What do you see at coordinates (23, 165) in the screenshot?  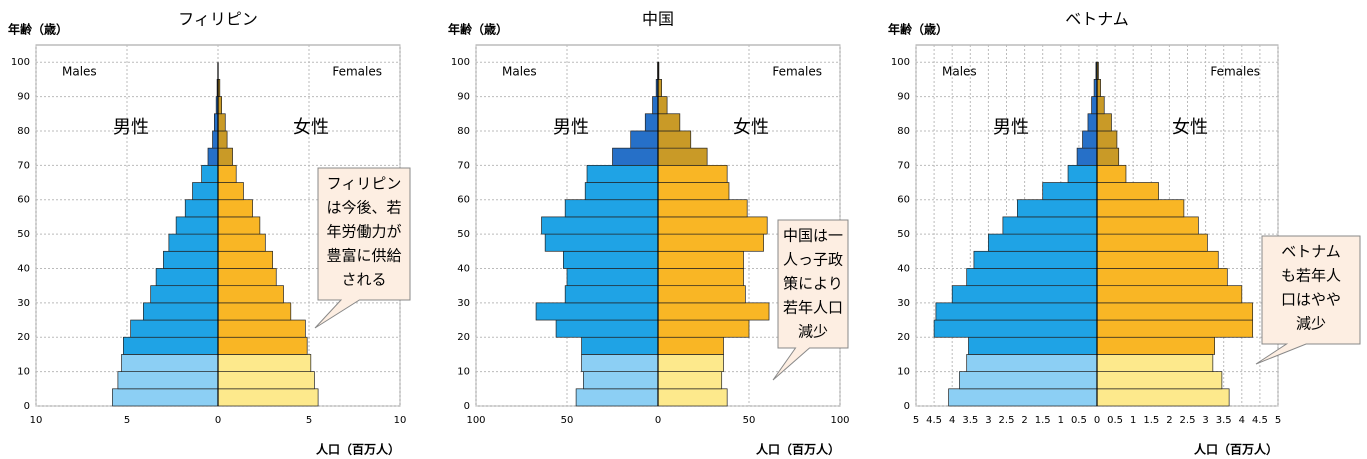 I see `y-tick-label: 70` at bounding box center [23, 165].